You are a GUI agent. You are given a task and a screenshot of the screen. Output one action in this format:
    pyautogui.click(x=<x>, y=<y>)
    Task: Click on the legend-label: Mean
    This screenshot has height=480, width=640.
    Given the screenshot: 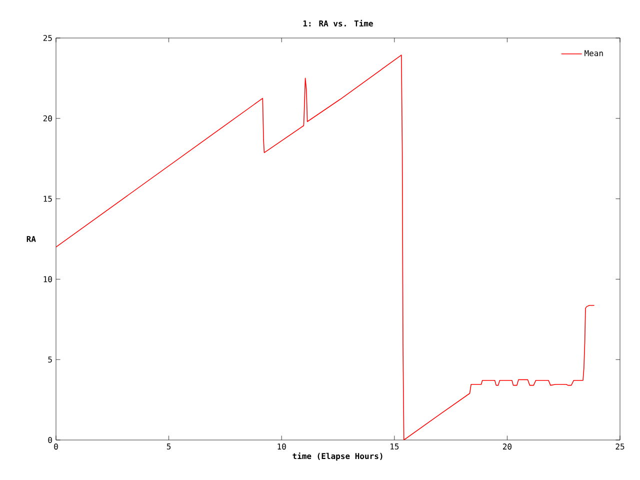 What is the action you would take?
    pyautogui.click(x=593, y=53)
    